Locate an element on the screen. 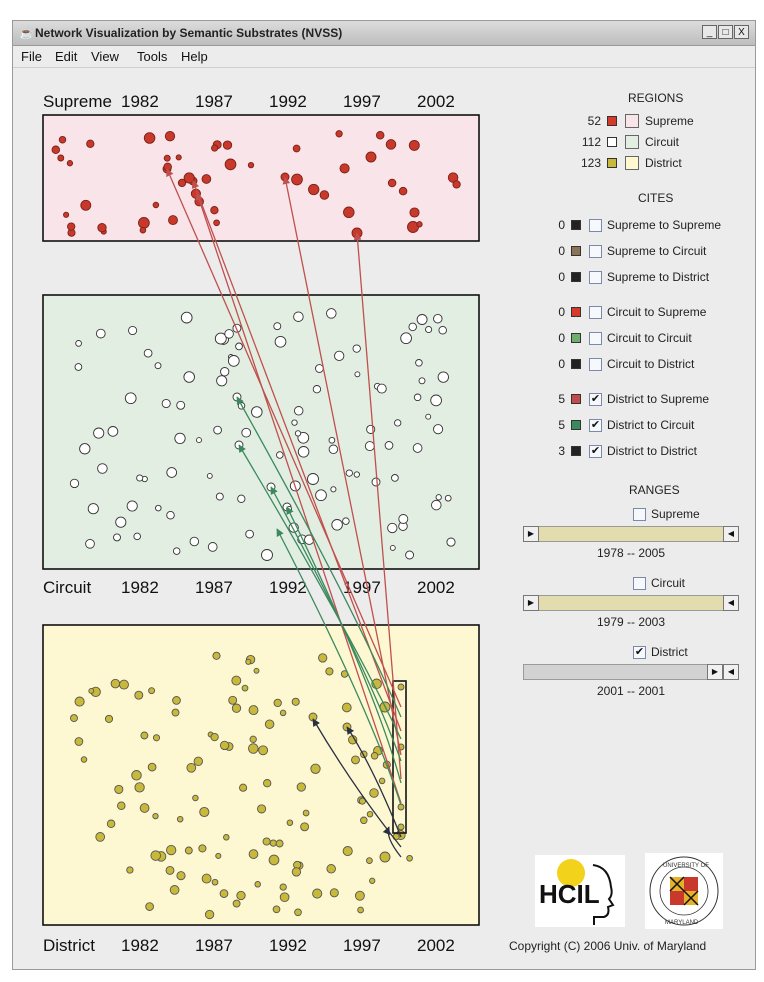 This screenshot has width=764, height=982. slider-track is located at coordinates (631, 534).